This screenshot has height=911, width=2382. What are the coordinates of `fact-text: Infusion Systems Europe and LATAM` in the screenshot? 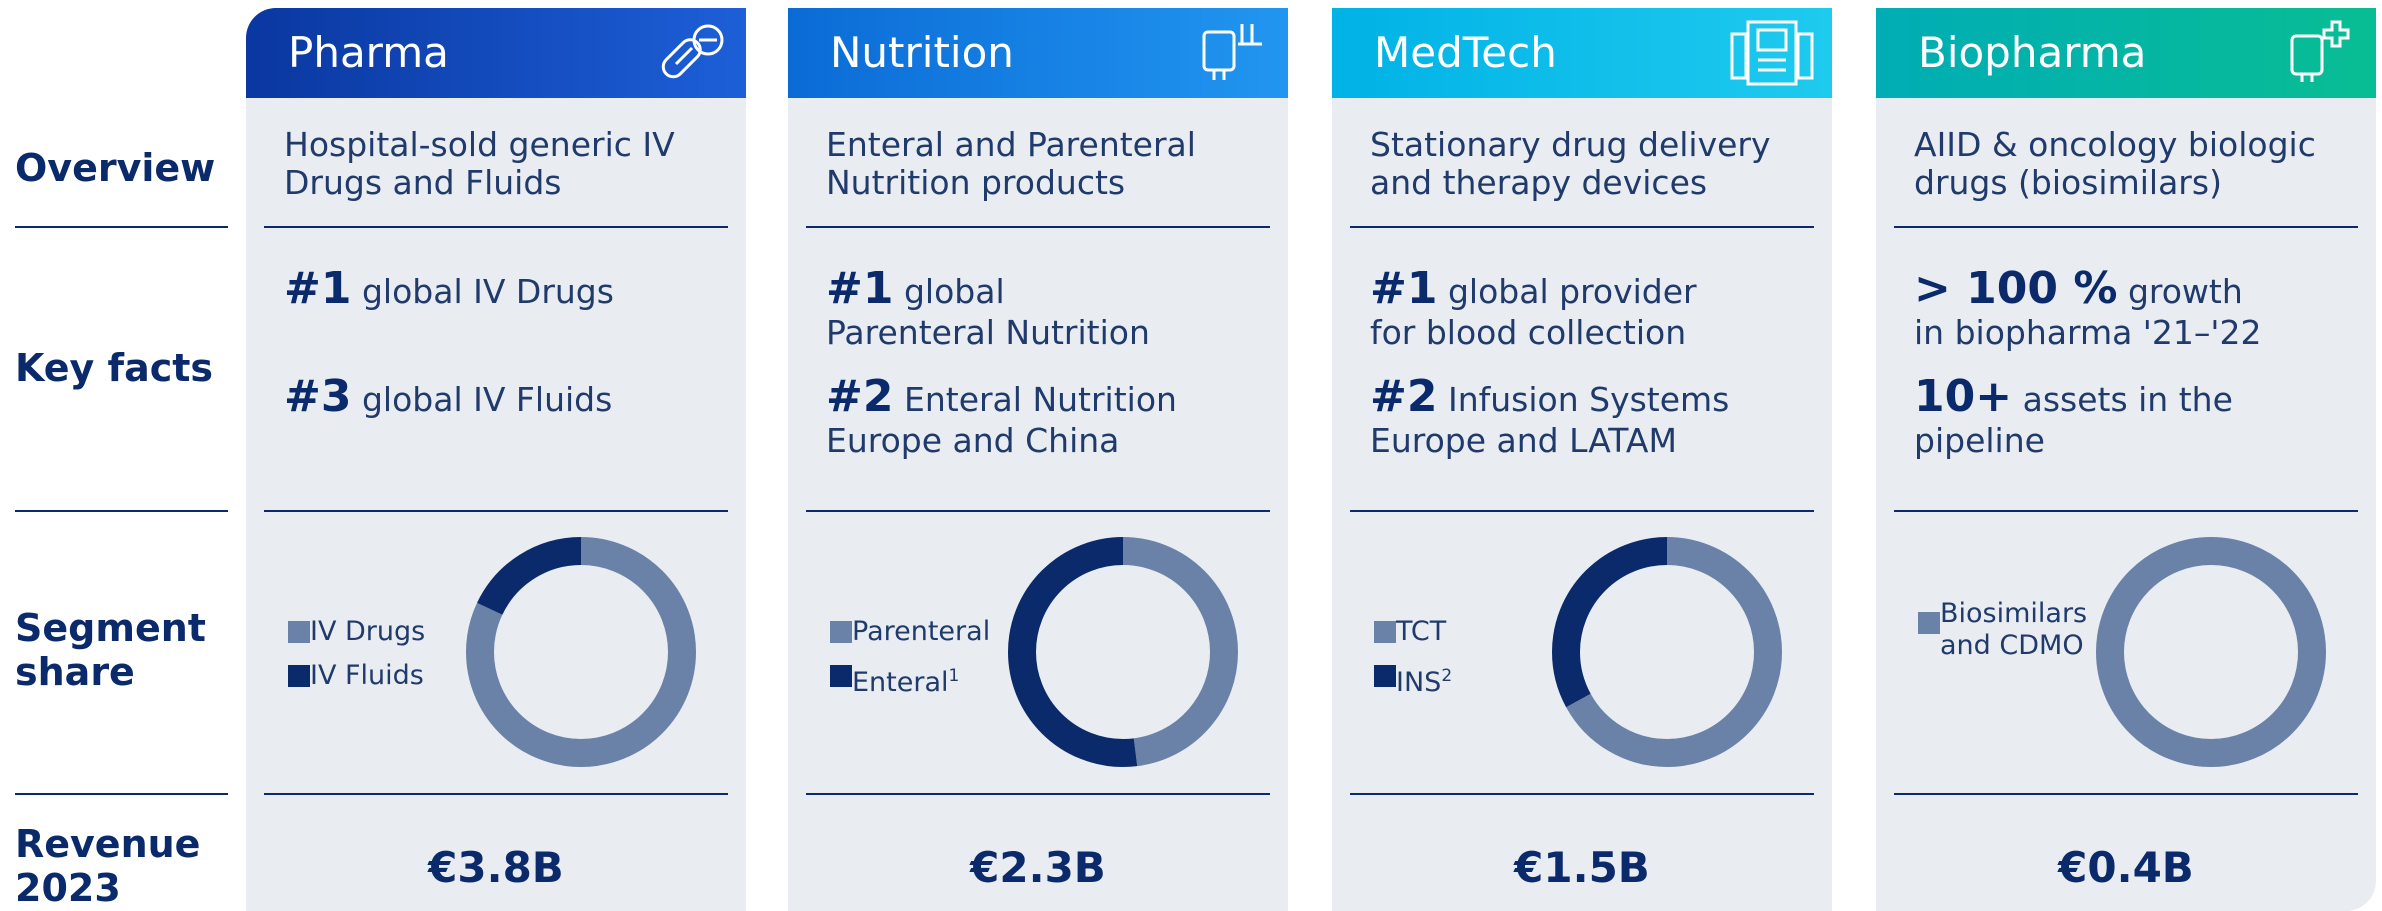 It's located at (1550, 420).